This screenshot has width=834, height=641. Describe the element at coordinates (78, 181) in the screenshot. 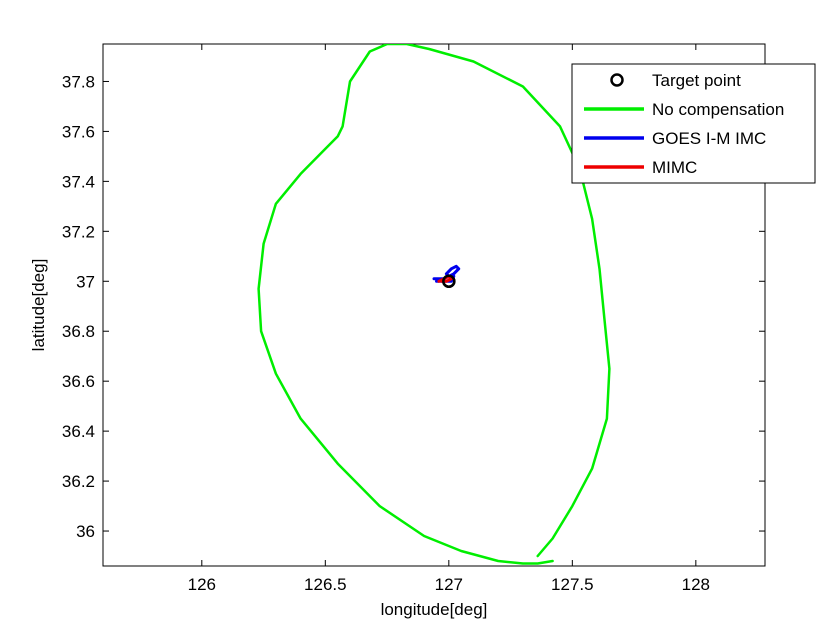

I see `y-tick-label: 37.4` at that location.